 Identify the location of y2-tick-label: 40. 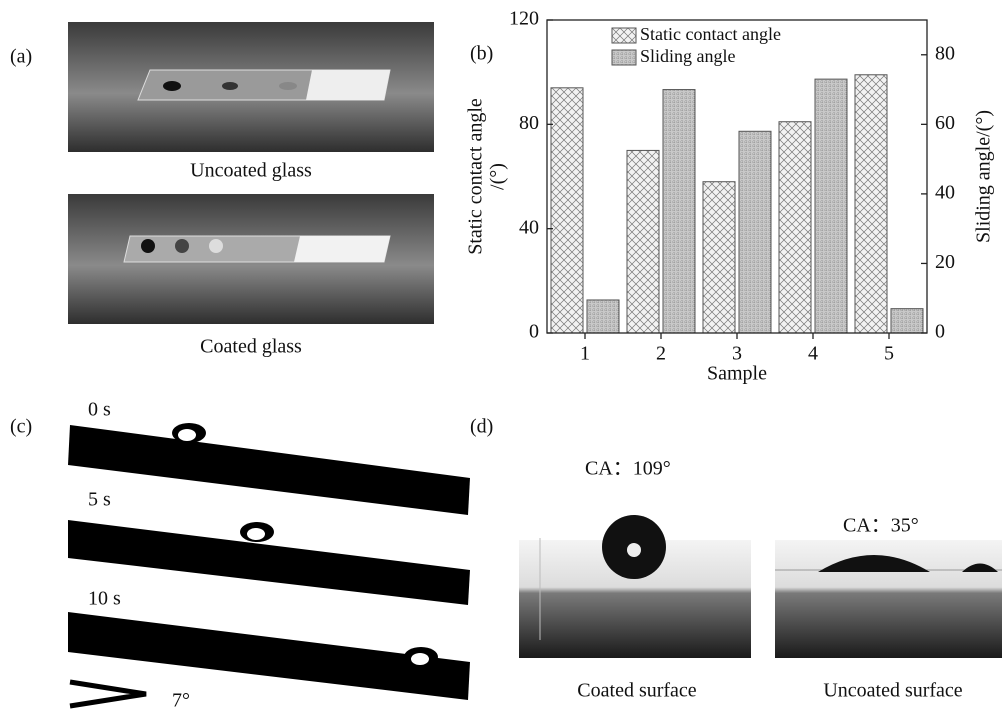
(945, 192).